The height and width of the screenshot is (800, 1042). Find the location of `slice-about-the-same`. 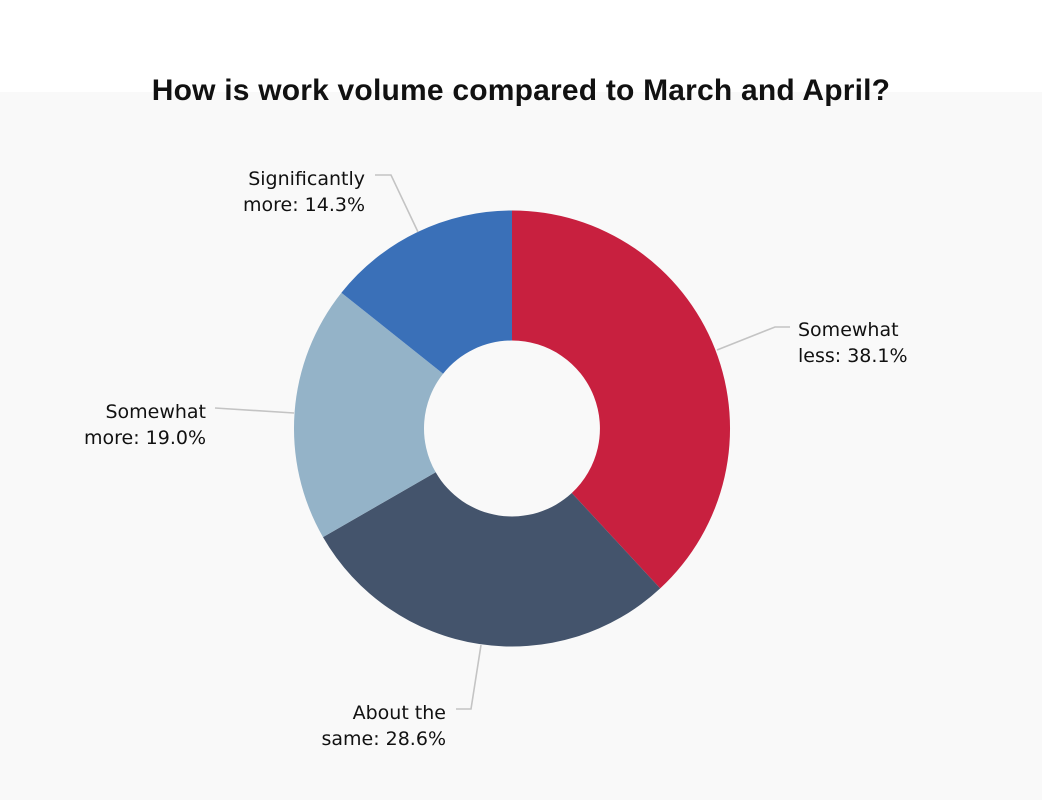

slice-about-the-same is located at coordinates (492, 559).